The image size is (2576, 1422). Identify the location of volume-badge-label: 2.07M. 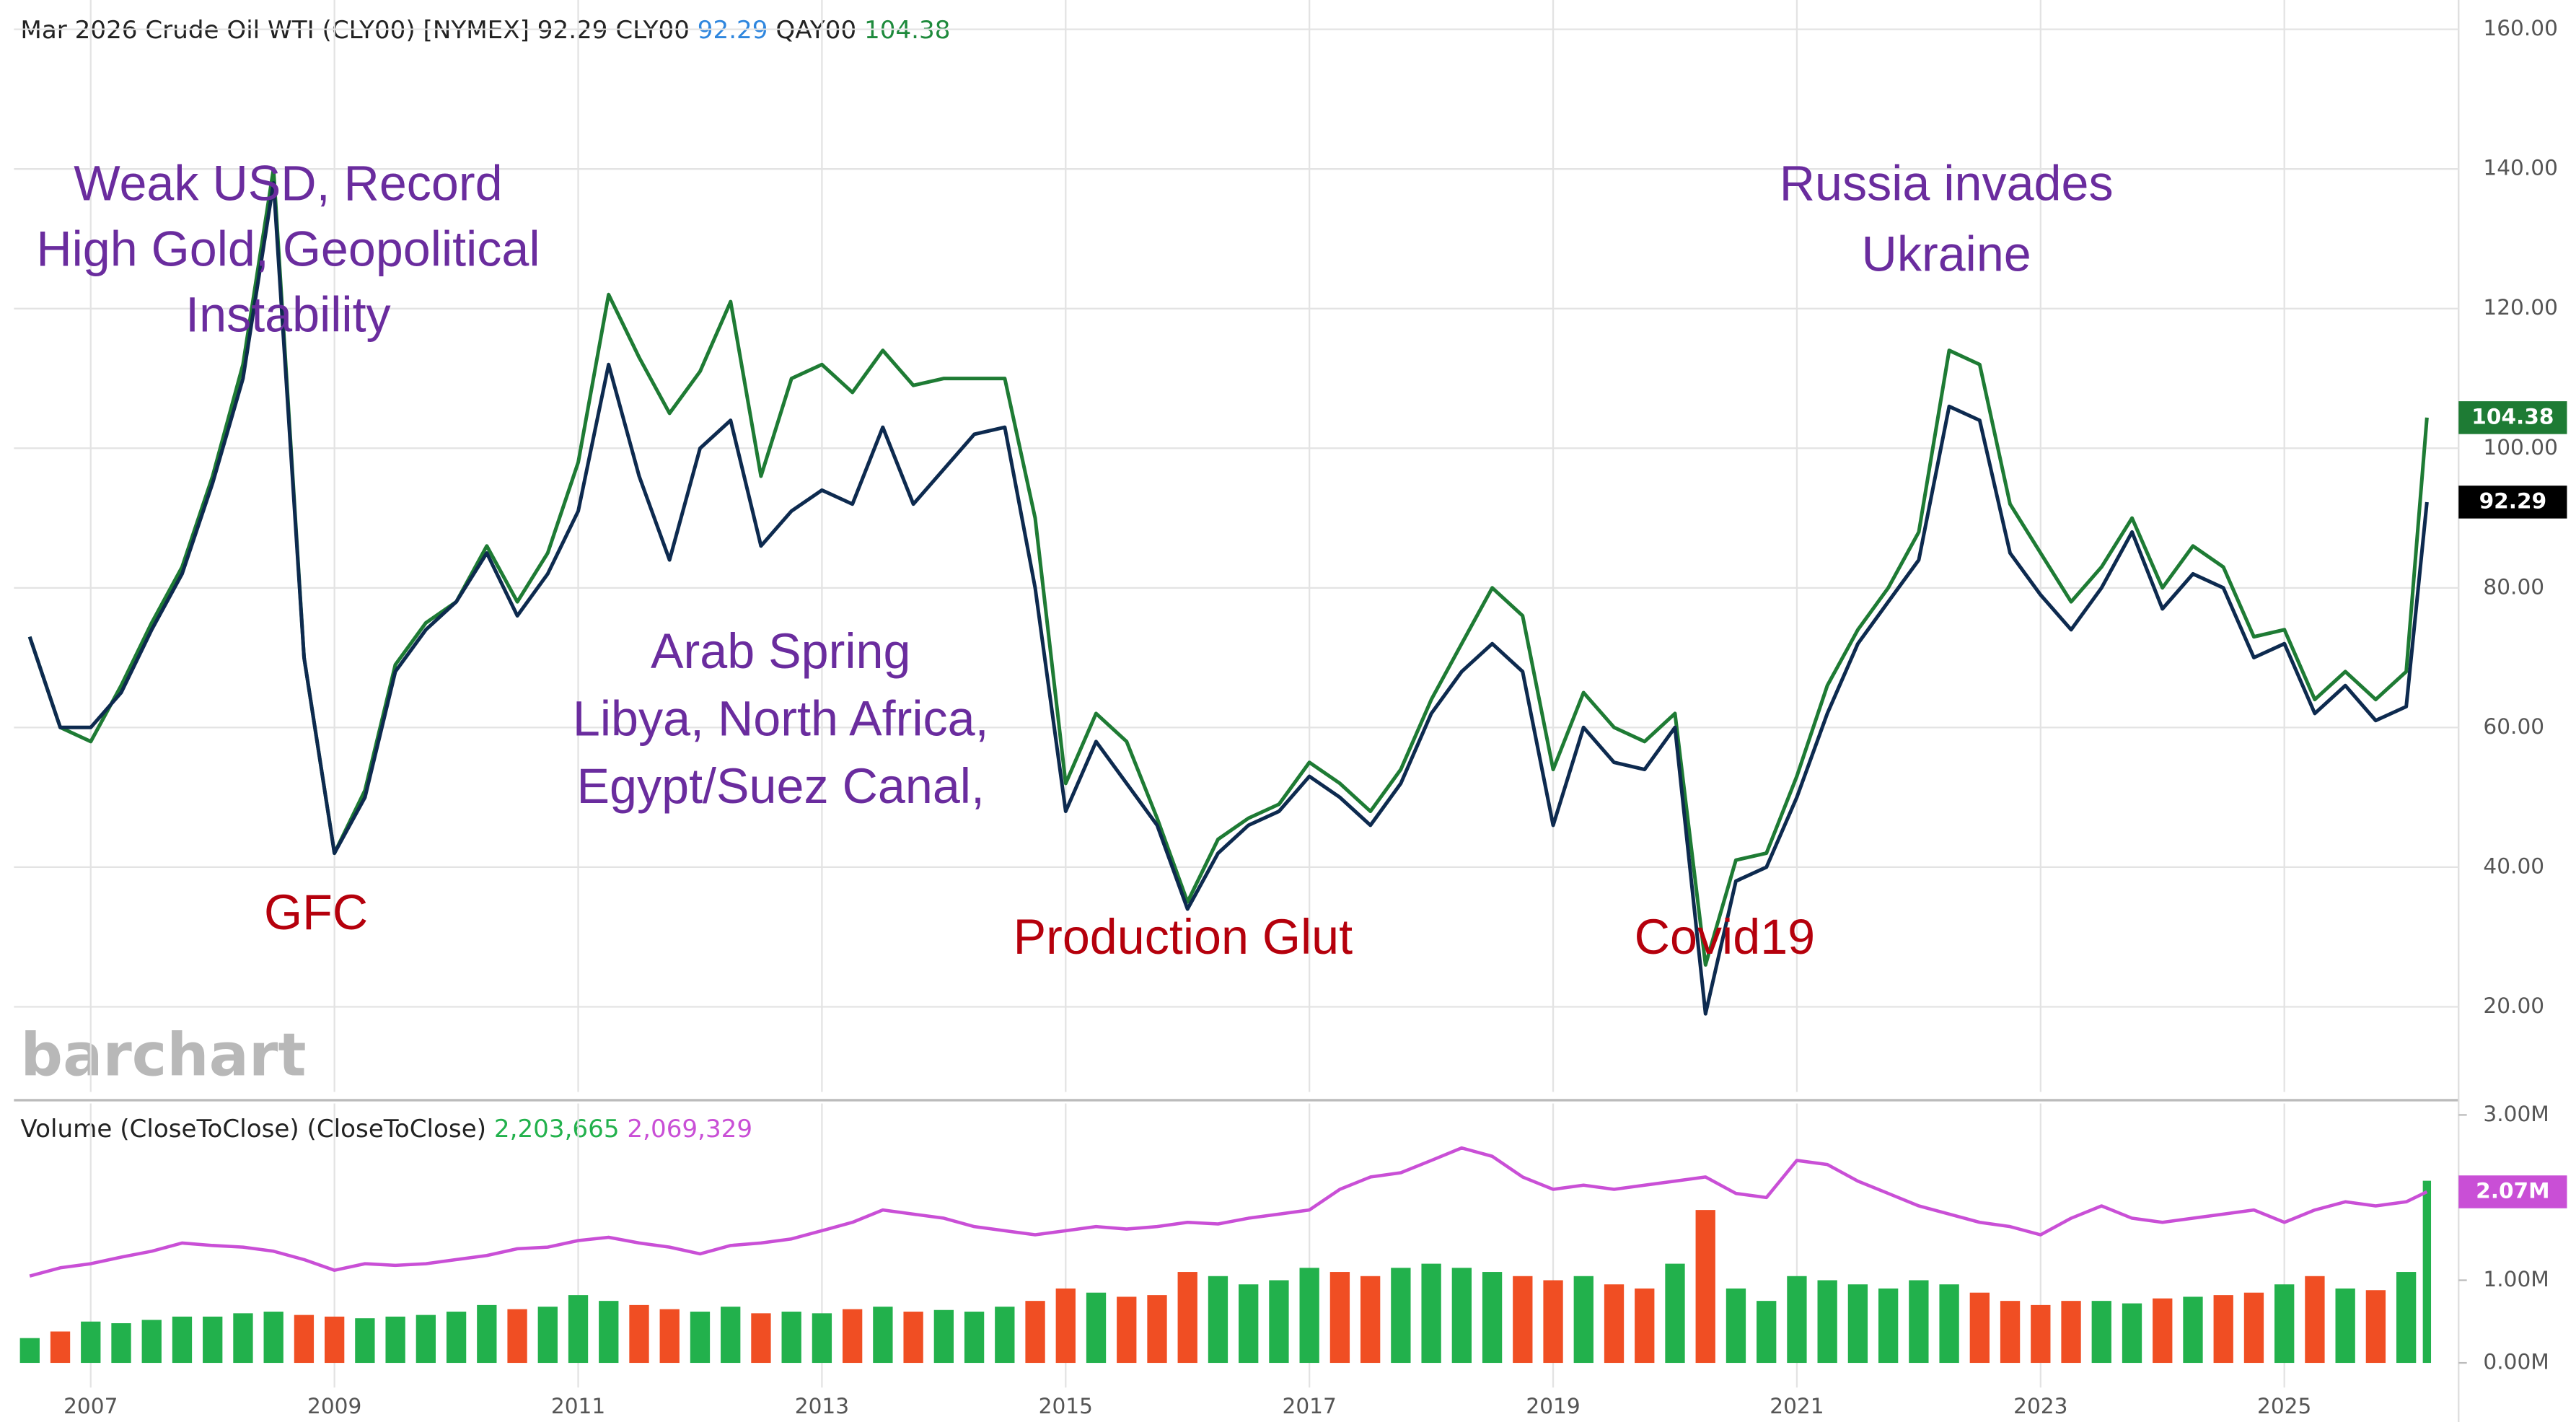
(2512, 1191).